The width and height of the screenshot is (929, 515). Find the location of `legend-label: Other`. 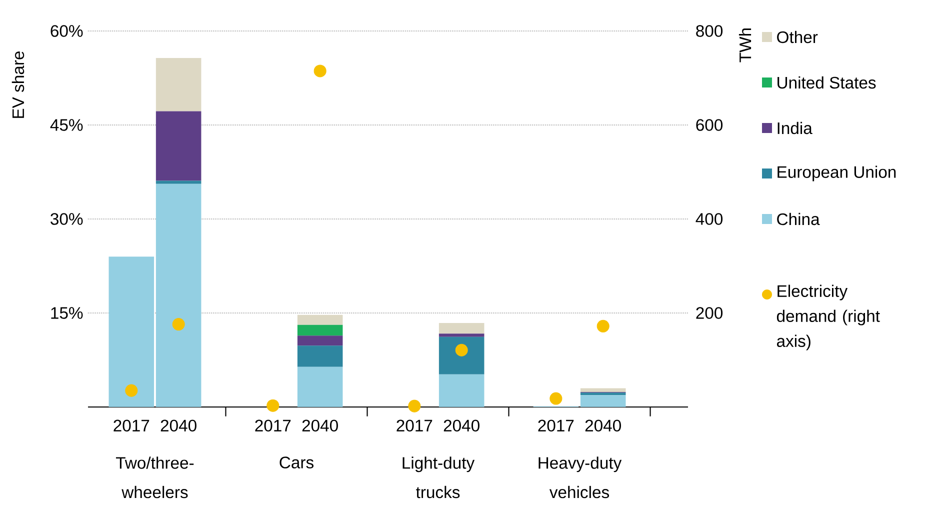

legend-label: Other is located at coordinates (797, 37).